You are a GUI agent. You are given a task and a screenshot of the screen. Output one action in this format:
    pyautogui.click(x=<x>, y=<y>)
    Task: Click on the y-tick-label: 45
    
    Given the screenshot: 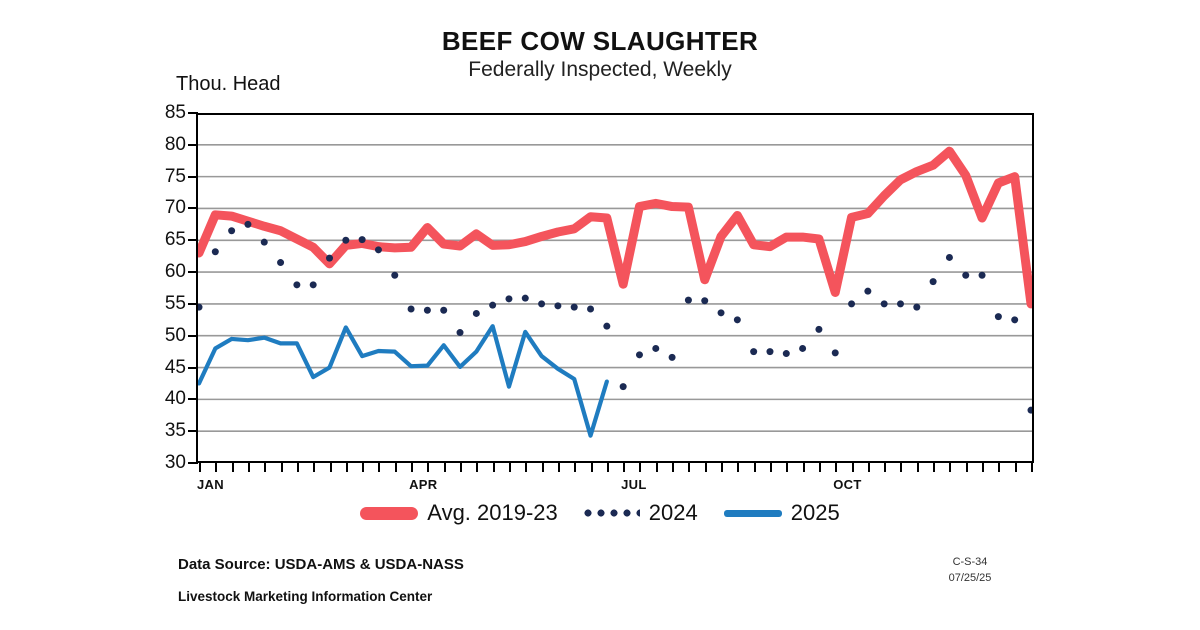 What is the action you would take?
    pyautogui.click(x=175, y=367)
    